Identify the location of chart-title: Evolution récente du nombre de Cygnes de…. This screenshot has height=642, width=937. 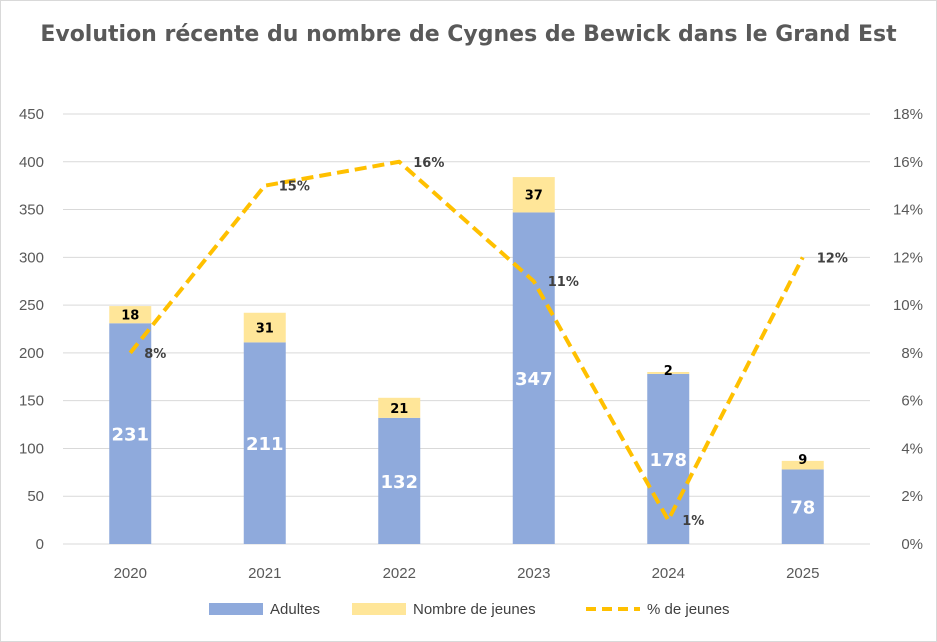
(468, 34).